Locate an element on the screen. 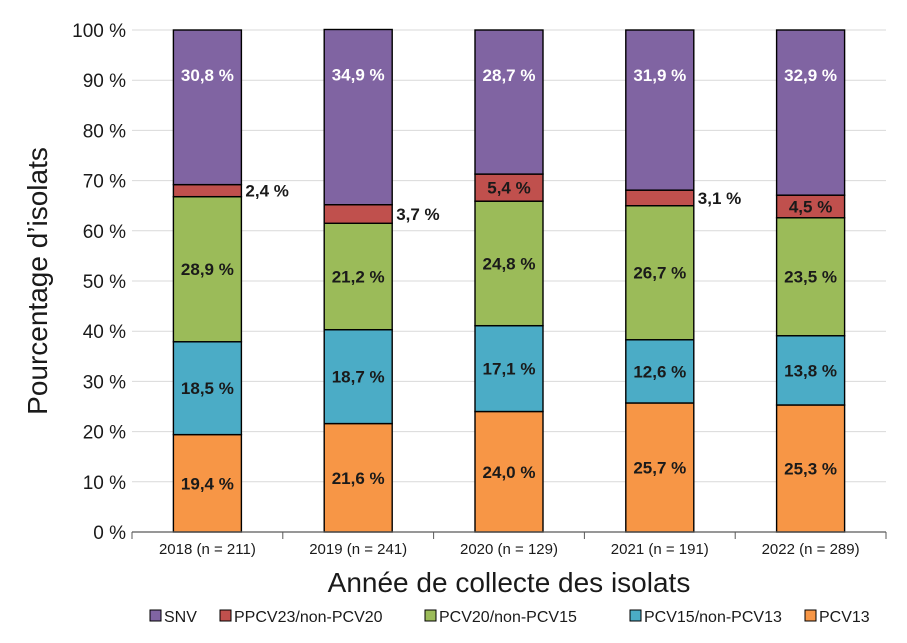 This screenshot has width=907, height=643. y-tick-label: 90 % is located at coordinates (104, 81).